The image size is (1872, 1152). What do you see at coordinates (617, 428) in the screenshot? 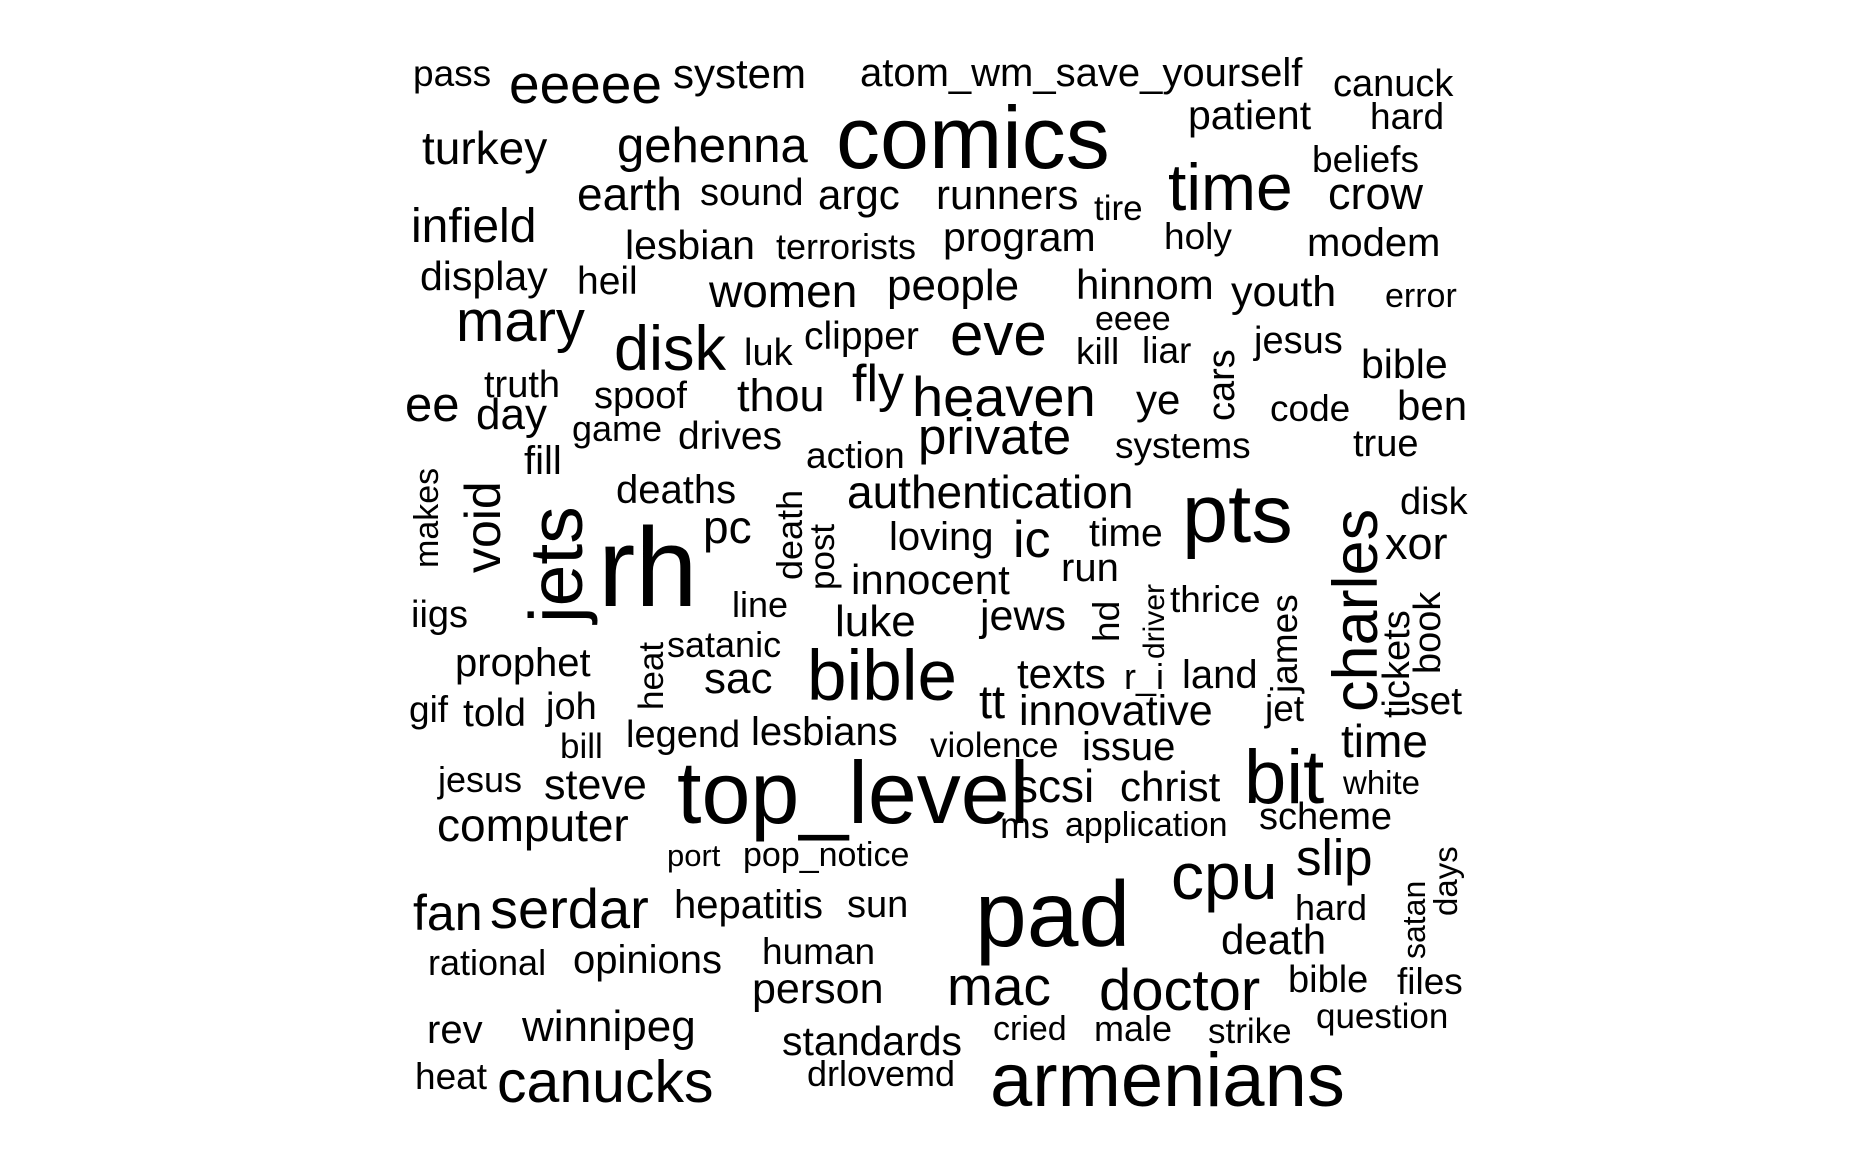
I see `word-game: game` at bounding box center [617, 428].